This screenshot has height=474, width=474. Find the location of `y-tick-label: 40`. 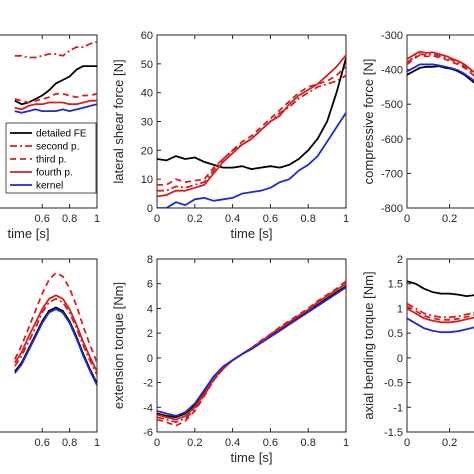

y-tick-label: 40 is located at coordinates (147, 94).